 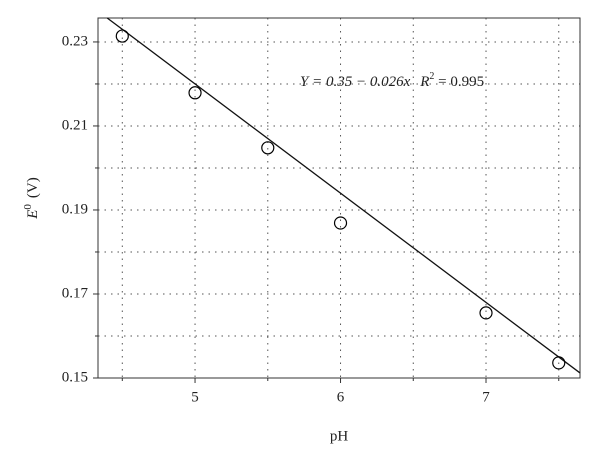 I want to click on r2-symbol: R, so click(x=424, y=82).